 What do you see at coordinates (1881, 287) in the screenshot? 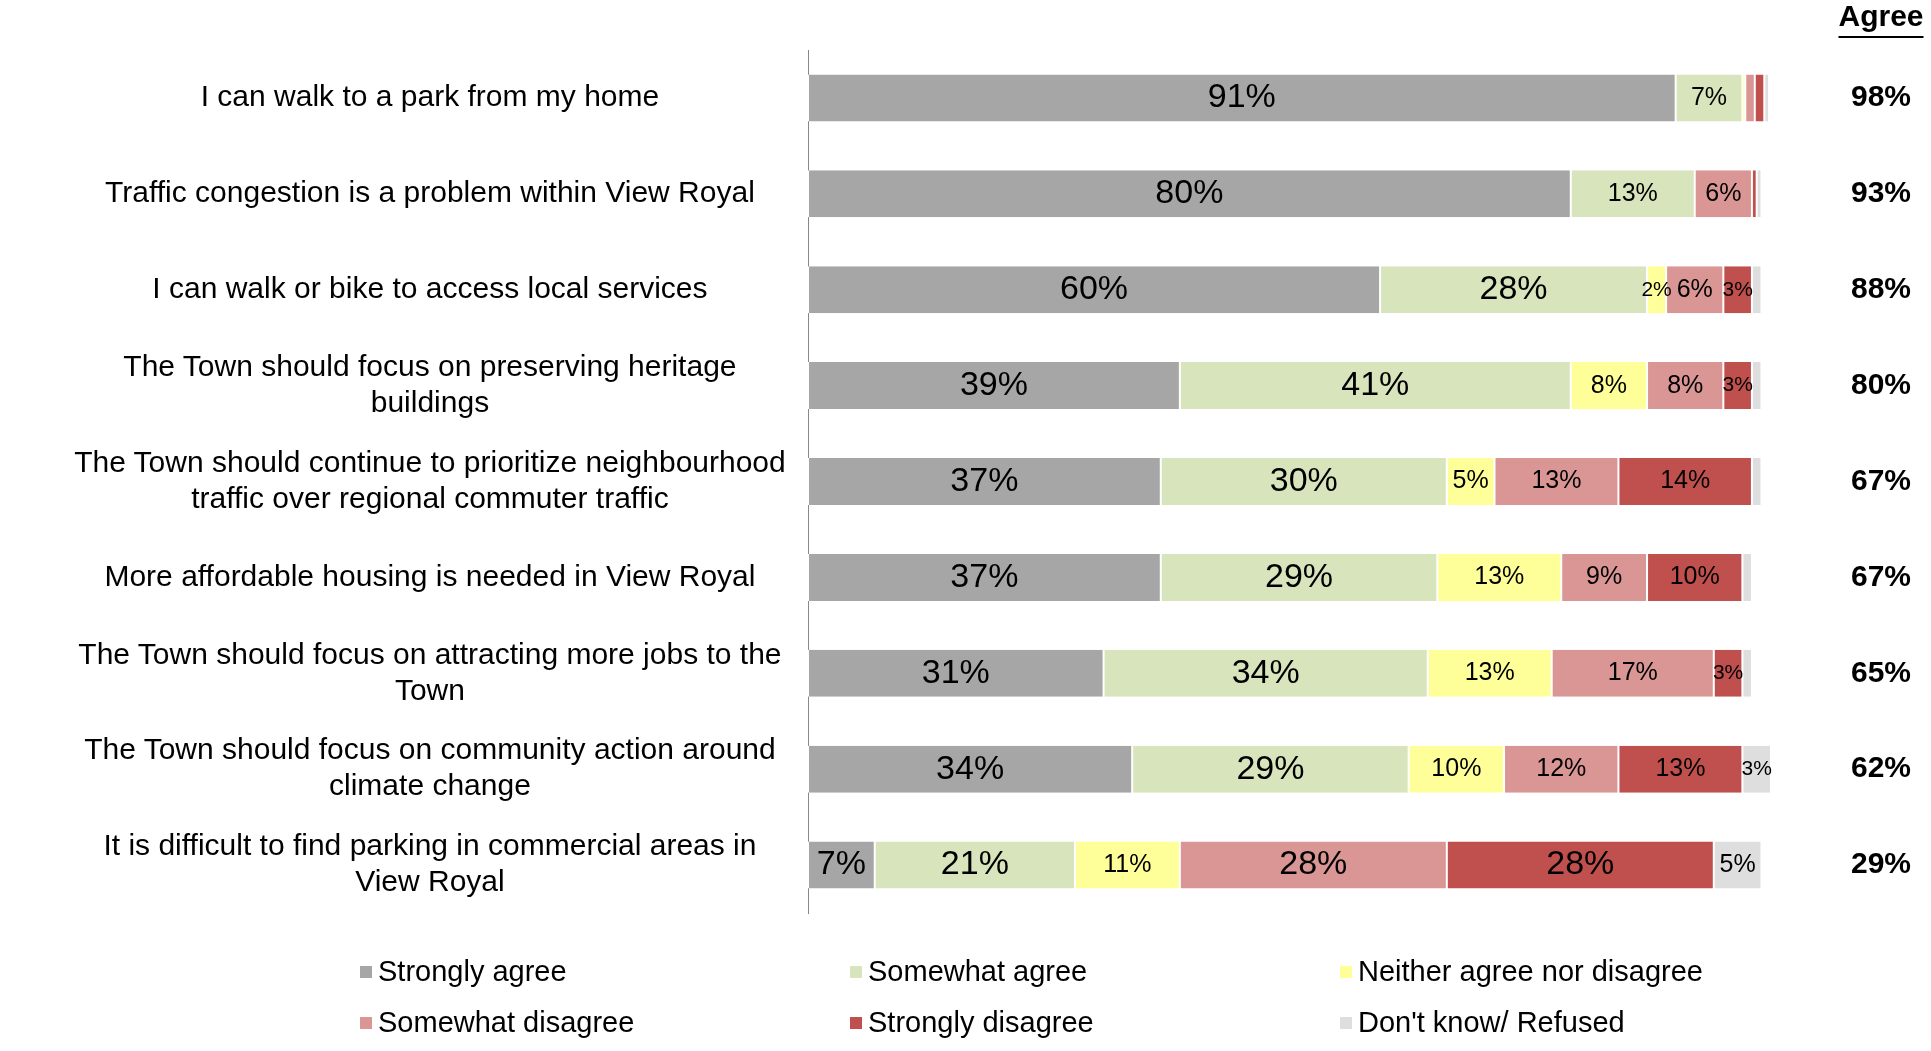
I see `text: 88%` at bounding box center [1881, 287].